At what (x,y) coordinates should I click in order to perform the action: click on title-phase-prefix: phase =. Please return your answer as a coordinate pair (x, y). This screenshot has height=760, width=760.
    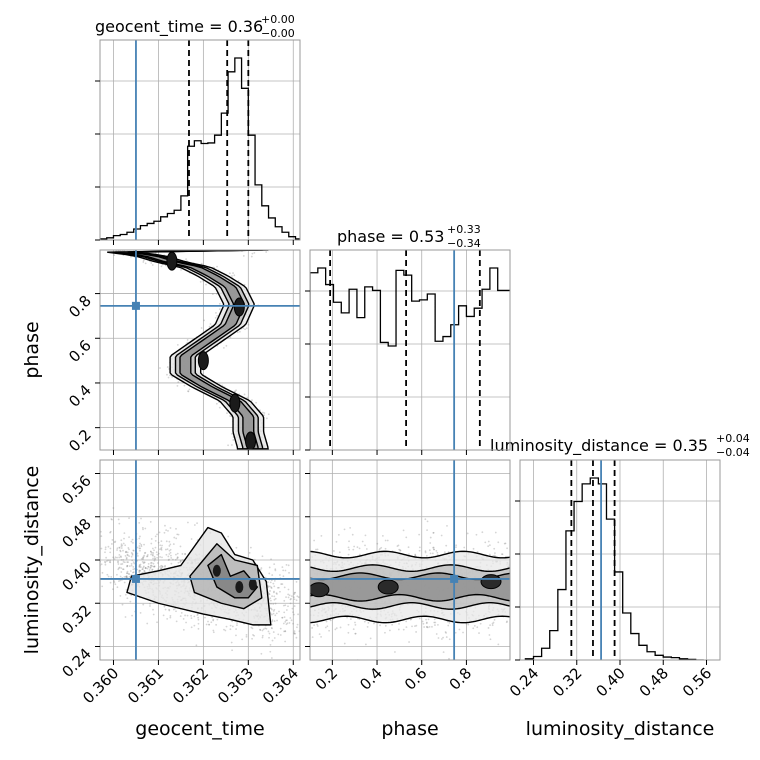
    Looking at the image, I should click on (373, 236).